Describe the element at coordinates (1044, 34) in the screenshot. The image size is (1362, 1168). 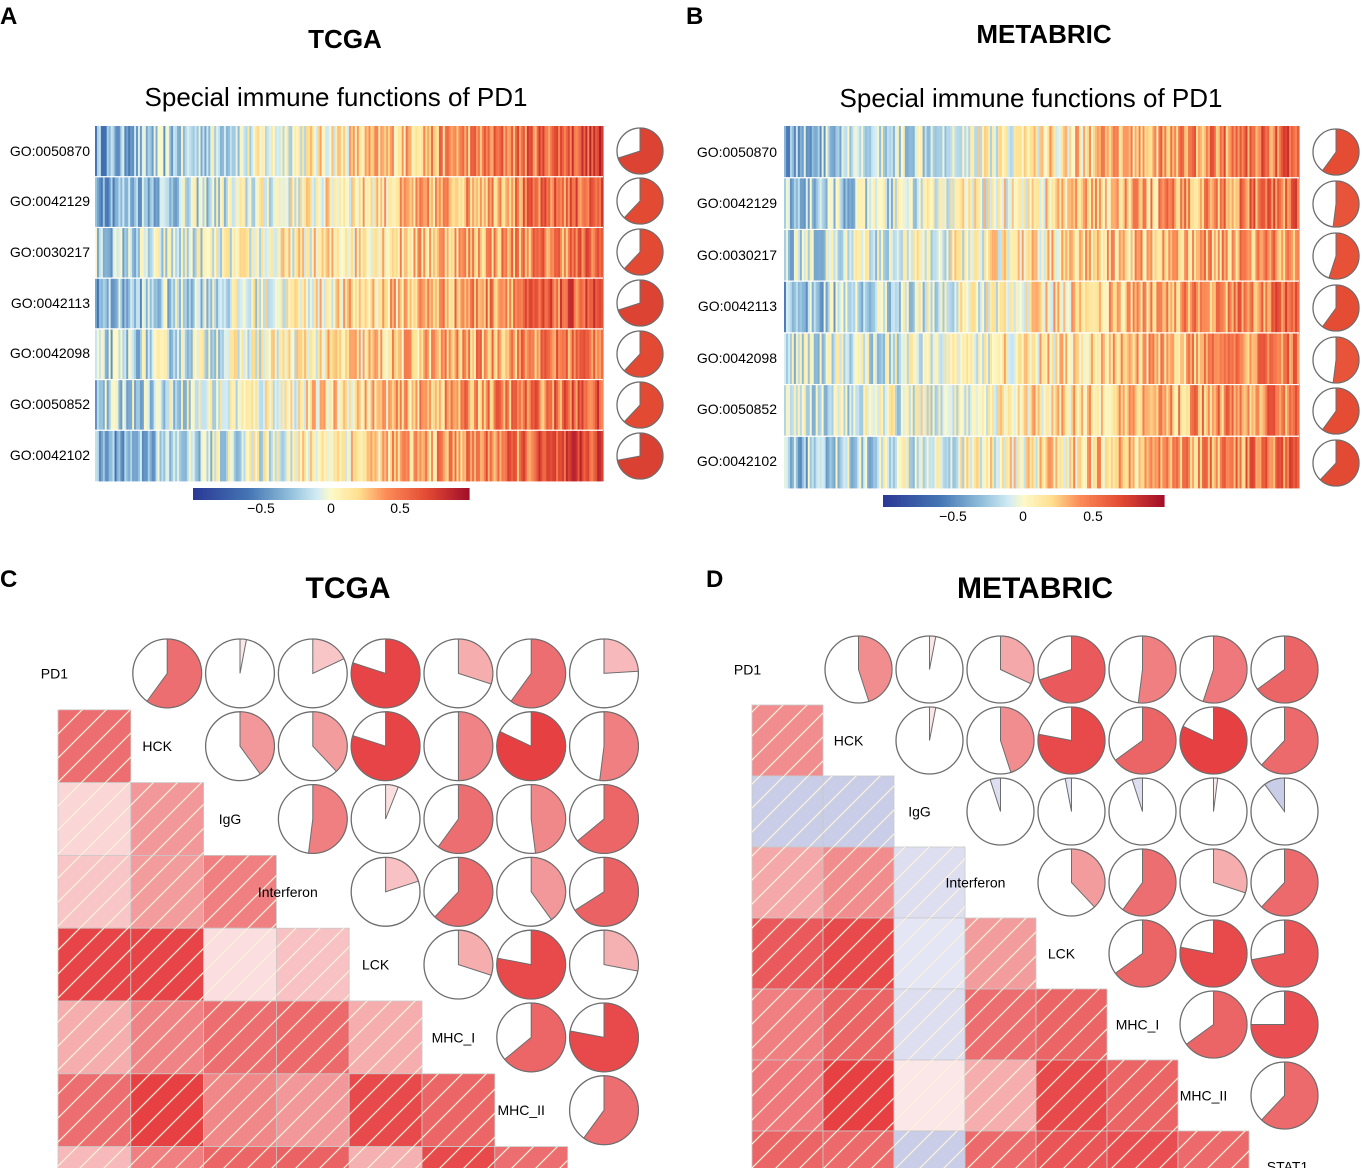
I see `dataset-title-b: METABRIC` at that location.